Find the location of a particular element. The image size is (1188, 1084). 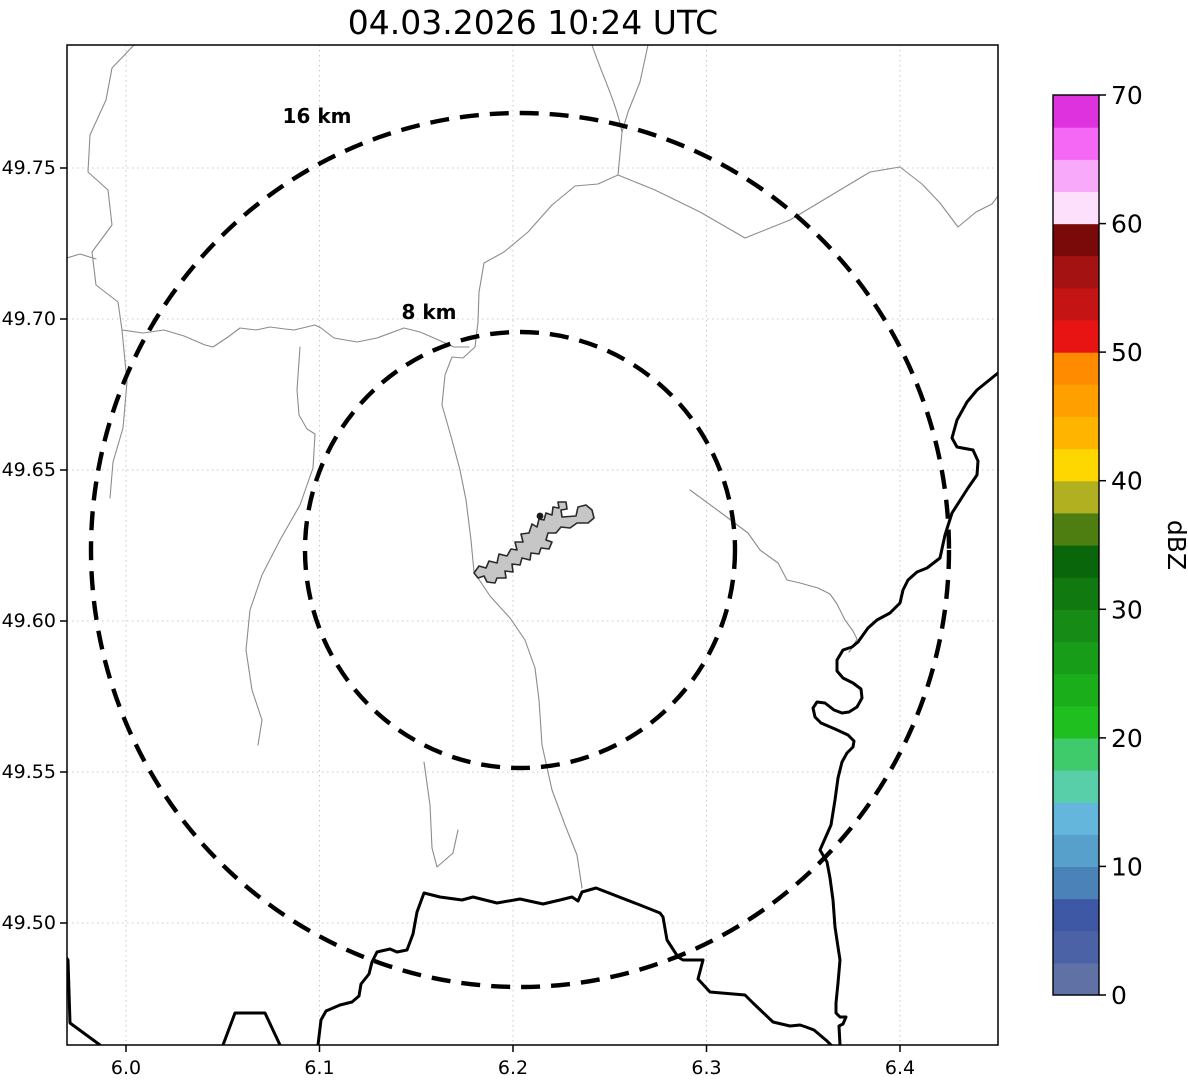

y-tick: 49.55 is located at coordinates (29, 772).